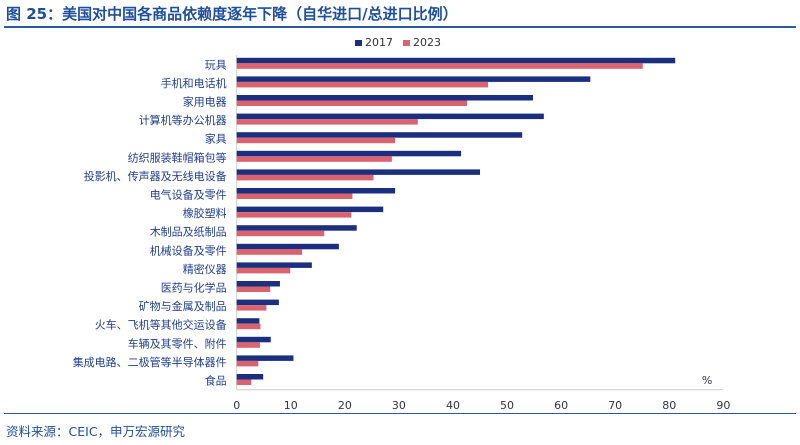  I want to click on category-label: 医药与化学品, so click(194, 288).